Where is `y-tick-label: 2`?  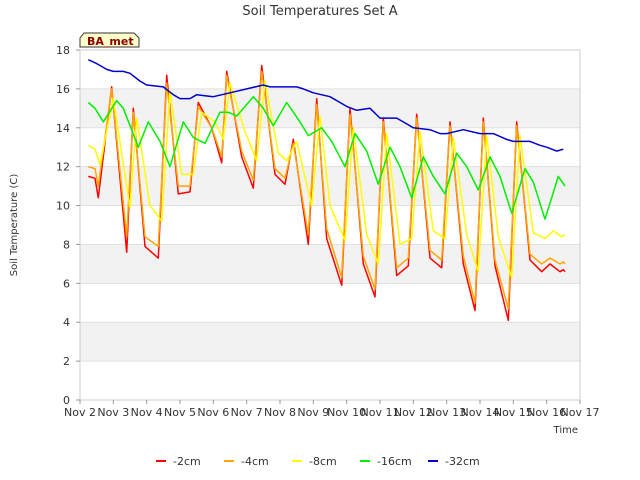
y-tick-label: 2 is located at coordinates (66, 361).